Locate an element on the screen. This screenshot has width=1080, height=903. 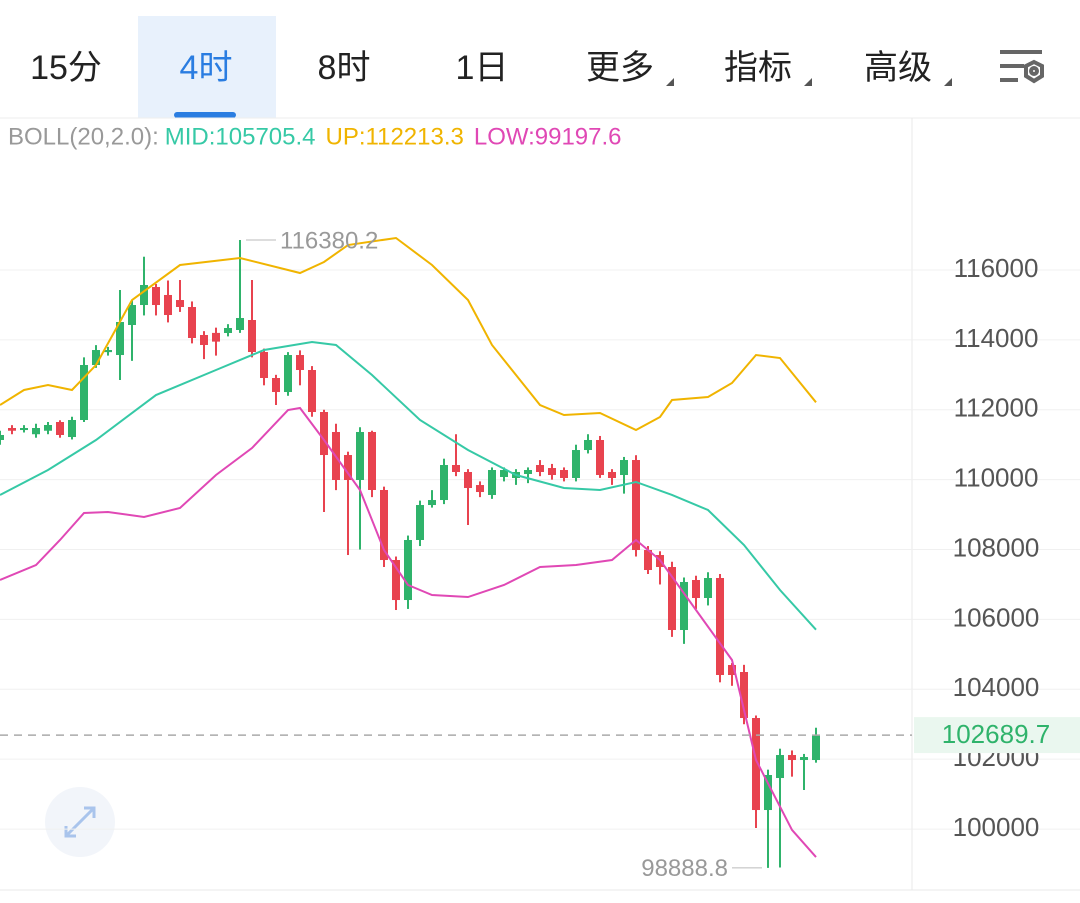
y-tick-label: 108000 is located at coordinates (996, 547).